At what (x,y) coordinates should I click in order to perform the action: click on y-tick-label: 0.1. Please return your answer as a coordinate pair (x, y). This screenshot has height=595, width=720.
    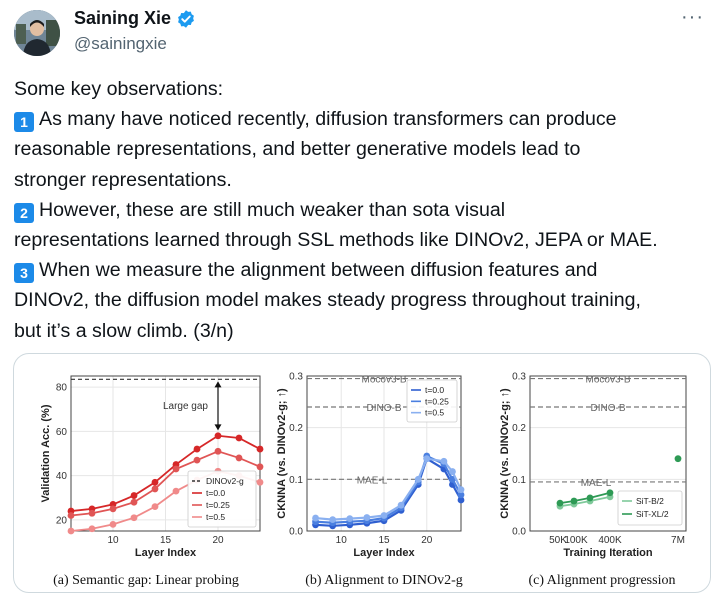
    Looking at the image, I should click on (519, 480).